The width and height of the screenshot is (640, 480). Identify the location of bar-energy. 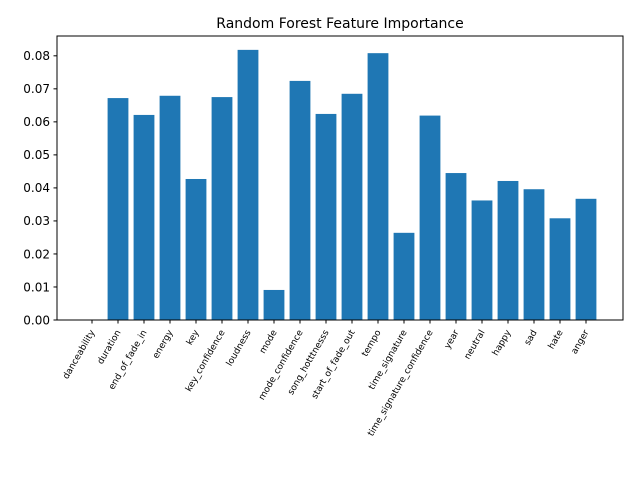
(170, 208).